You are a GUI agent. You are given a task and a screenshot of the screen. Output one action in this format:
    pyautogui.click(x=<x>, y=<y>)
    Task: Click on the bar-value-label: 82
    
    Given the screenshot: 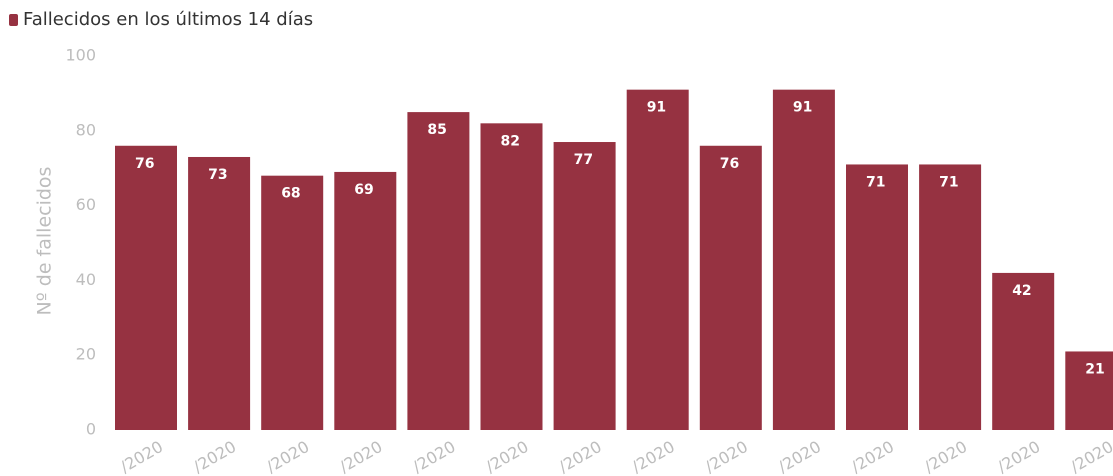 What is the action you would take?
    pyautogui.click(x=510, y=141)
    